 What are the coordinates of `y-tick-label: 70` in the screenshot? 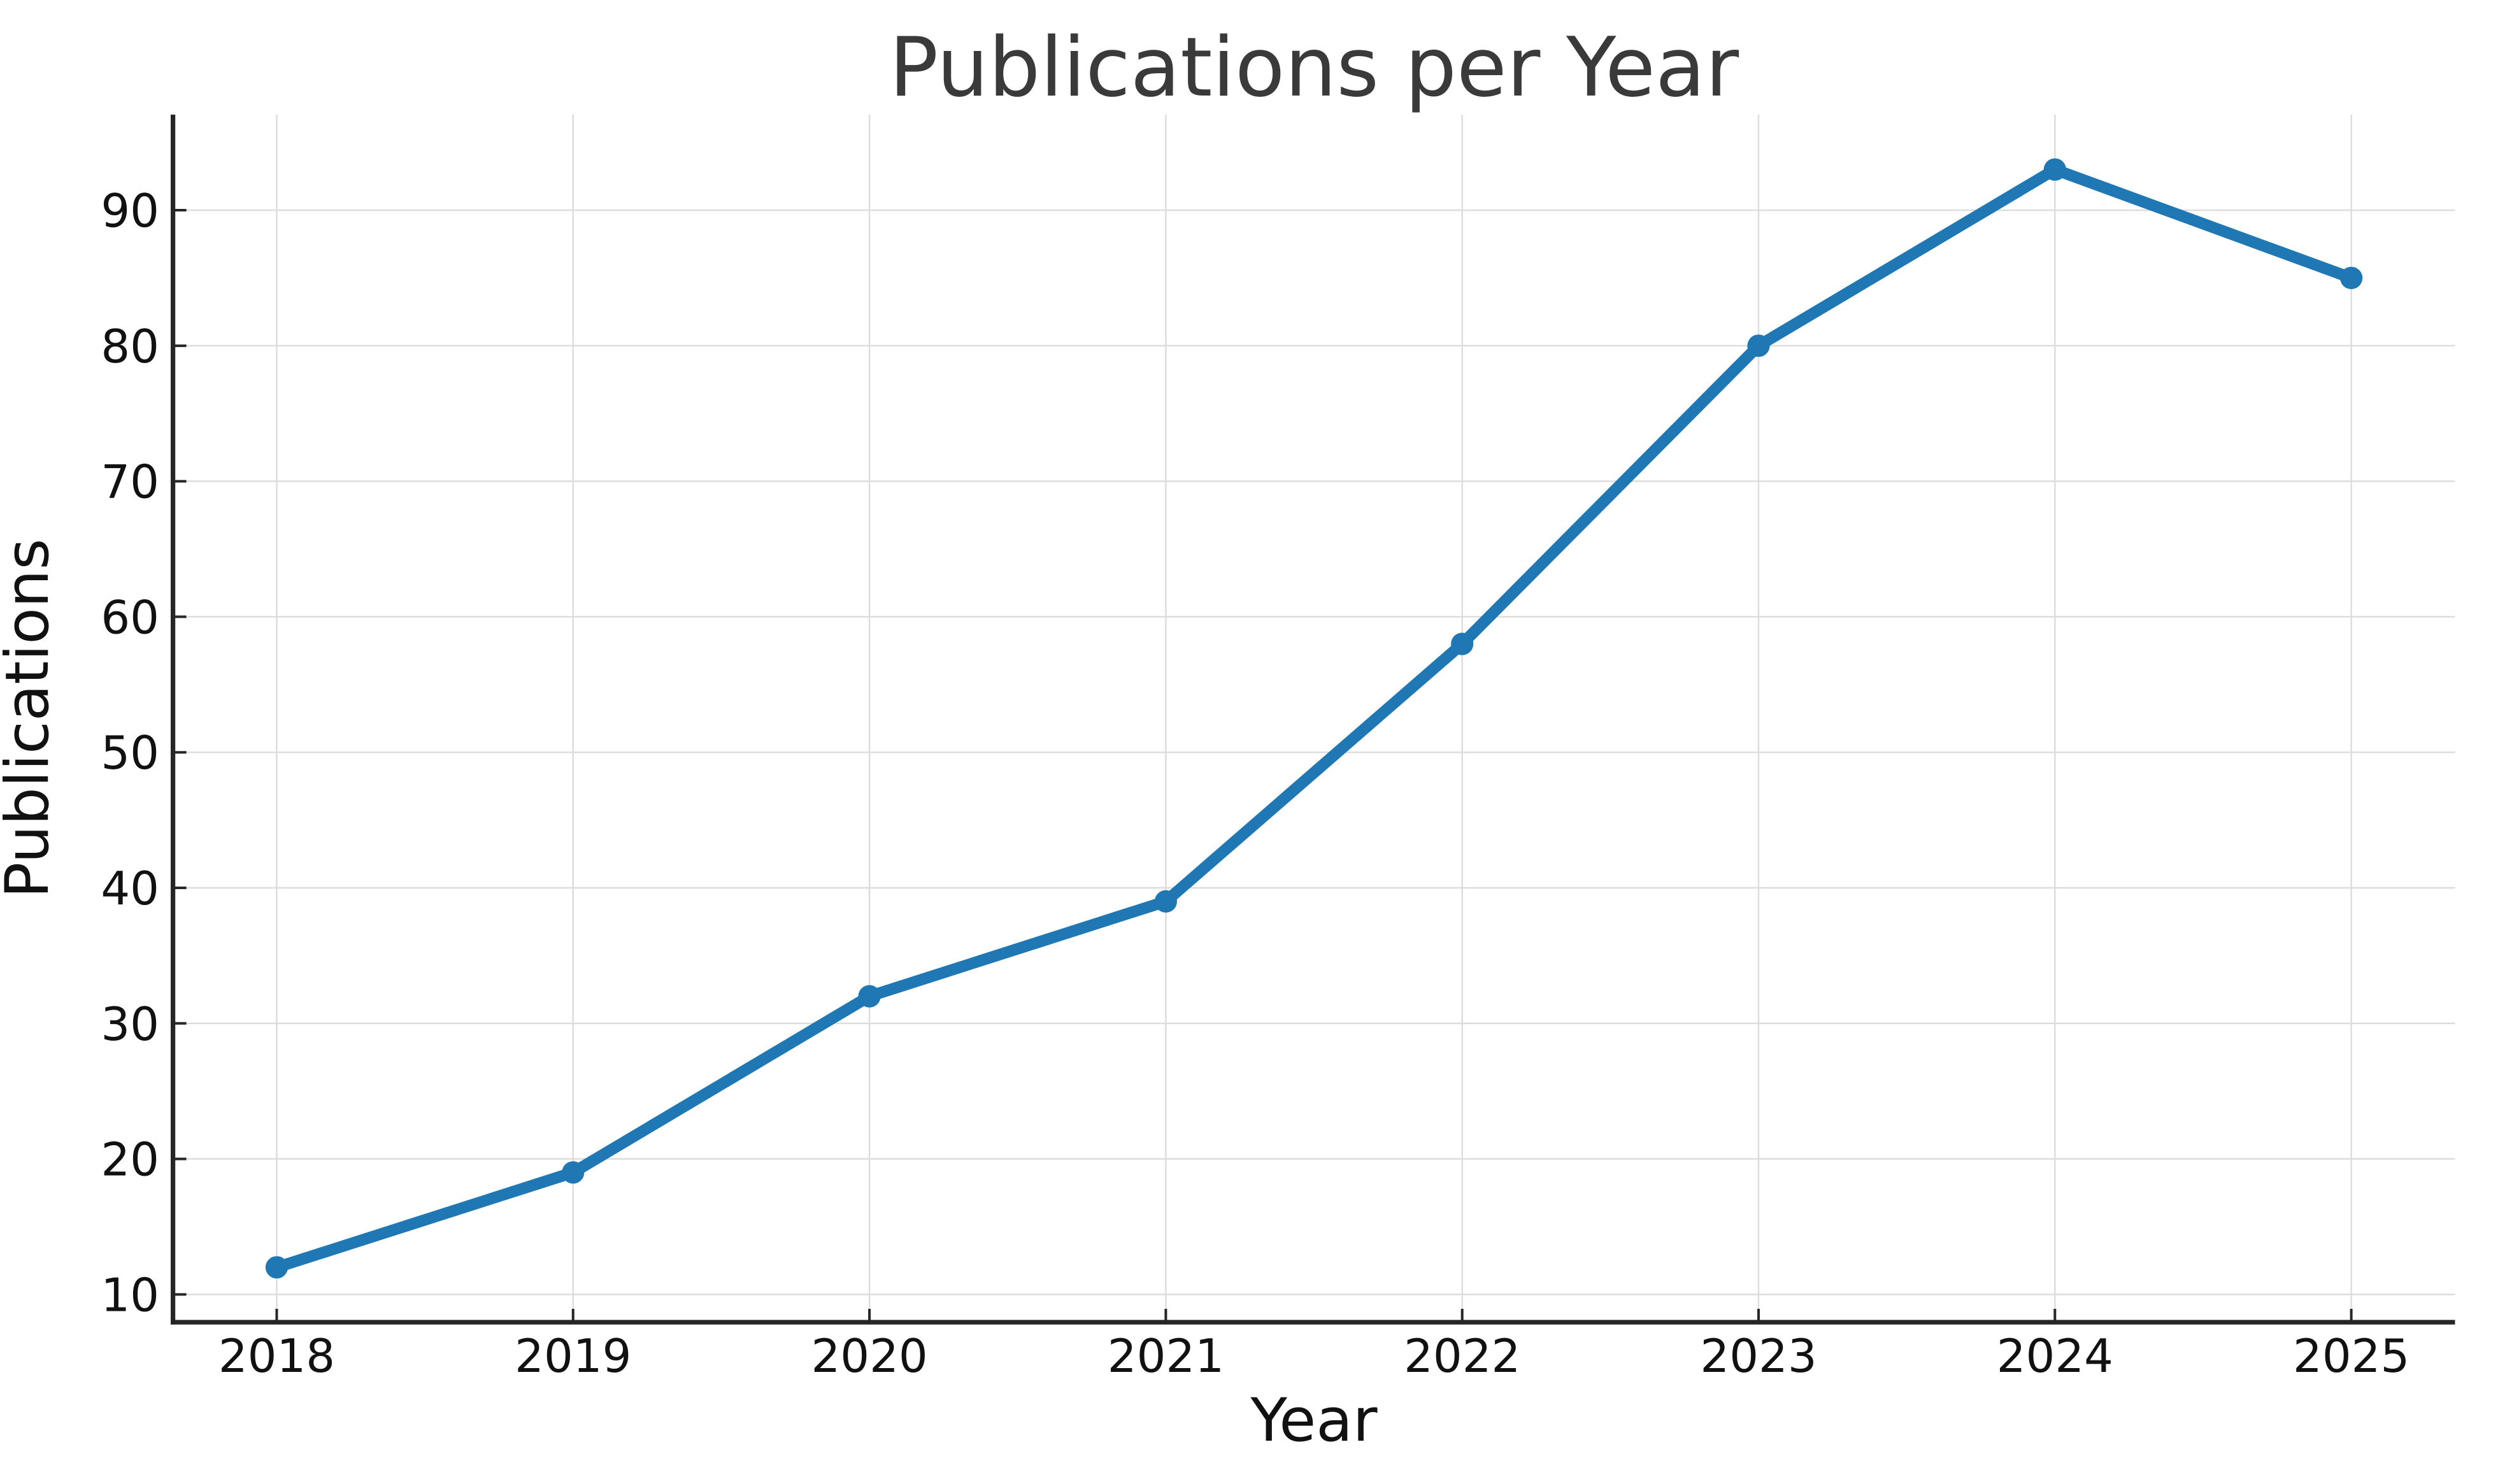 It's located at (130, 482).